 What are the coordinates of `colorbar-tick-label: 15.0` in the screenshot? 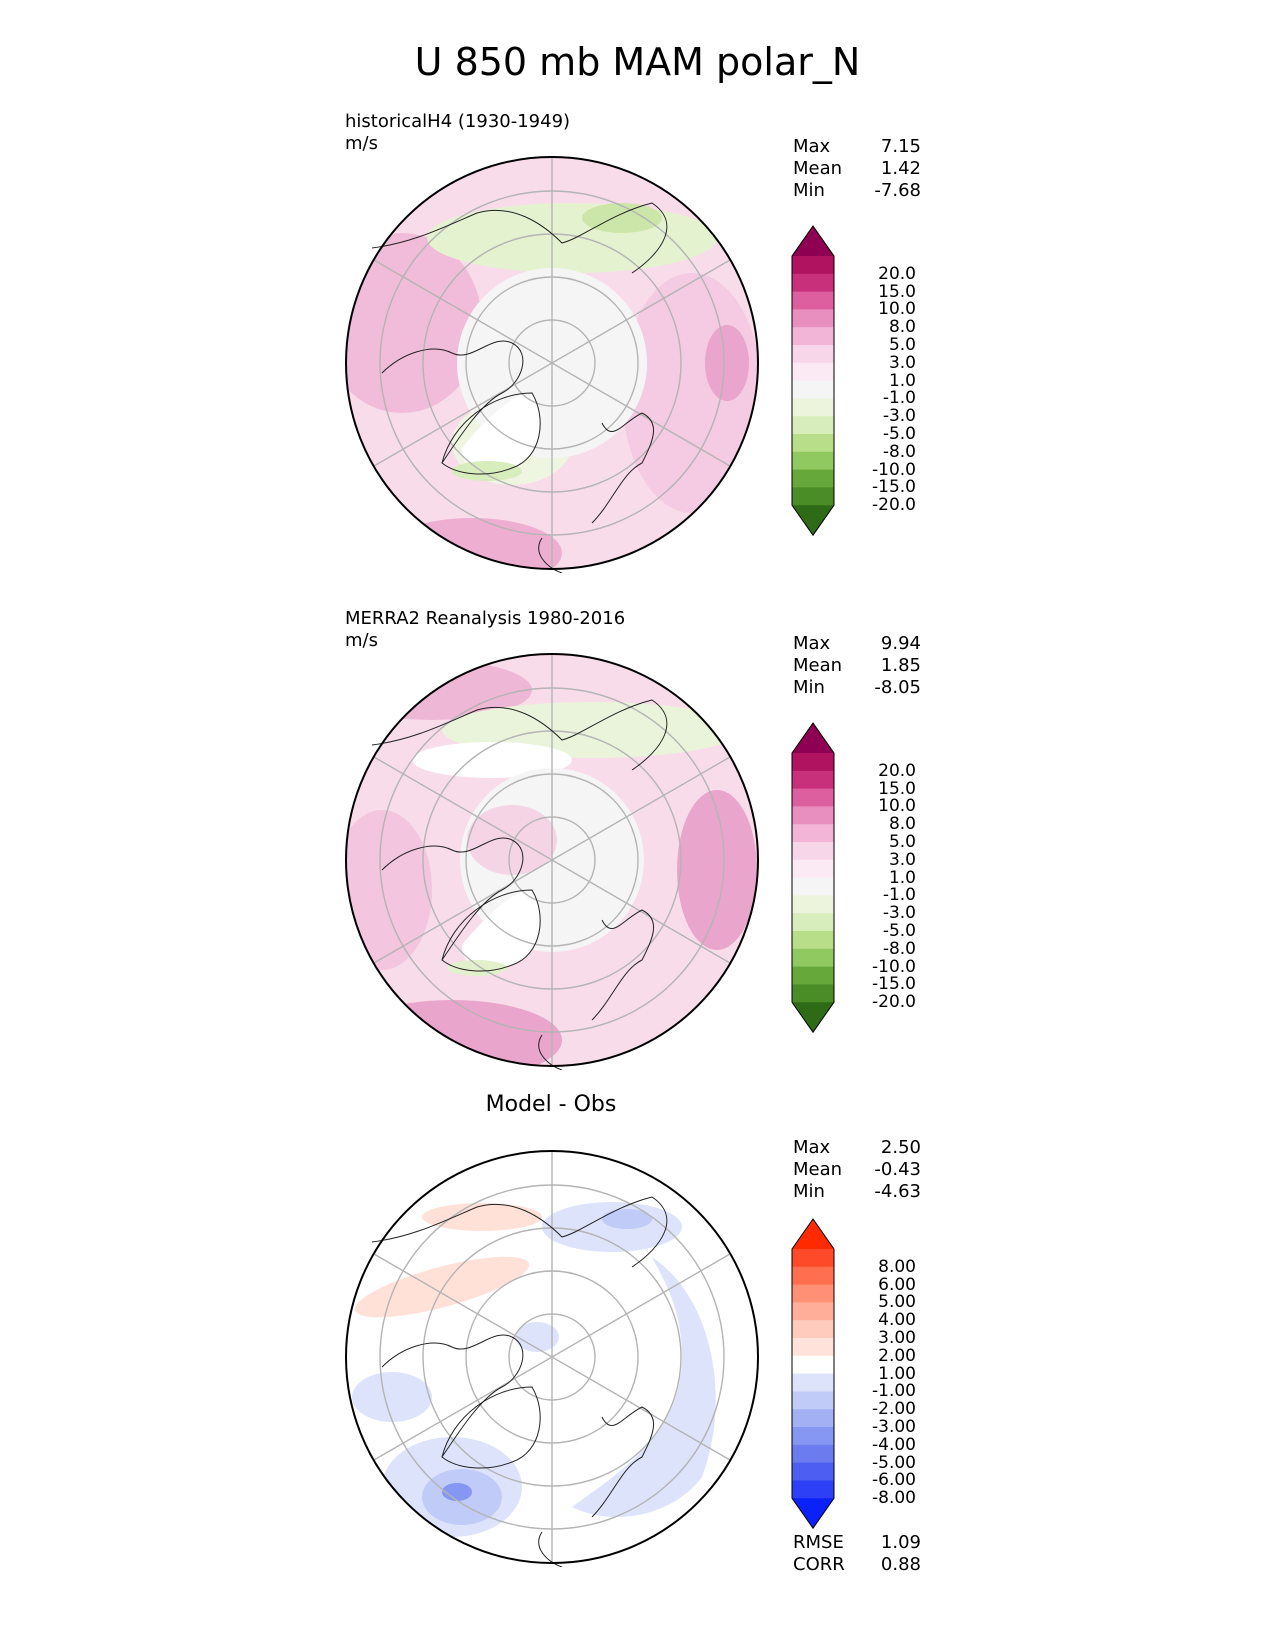 It's located at (897, 291).